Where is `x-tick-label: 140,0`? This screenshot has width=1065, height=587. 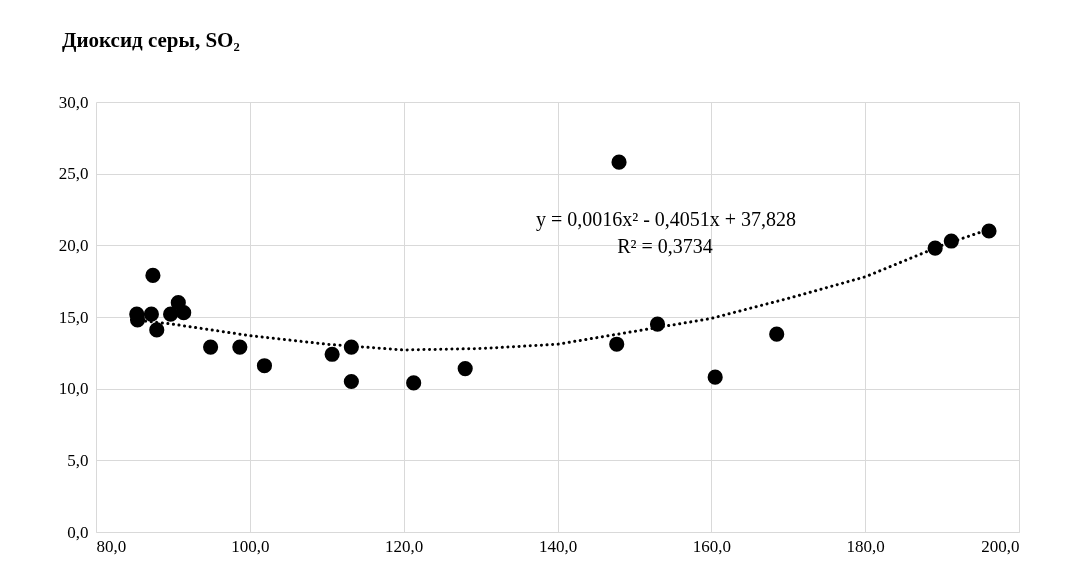 x-tick-label: 140,0 is located at coordinates (558, 546).